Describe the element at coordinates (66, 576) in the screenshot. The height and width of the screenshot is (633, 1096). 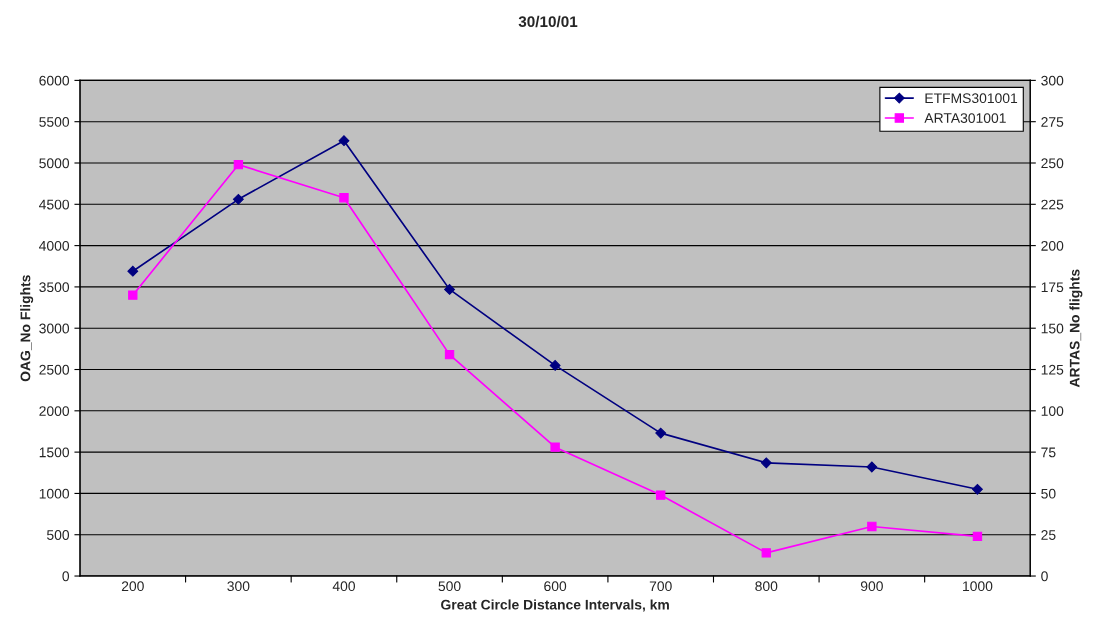
I see `y-tick-label: 0` at that location.